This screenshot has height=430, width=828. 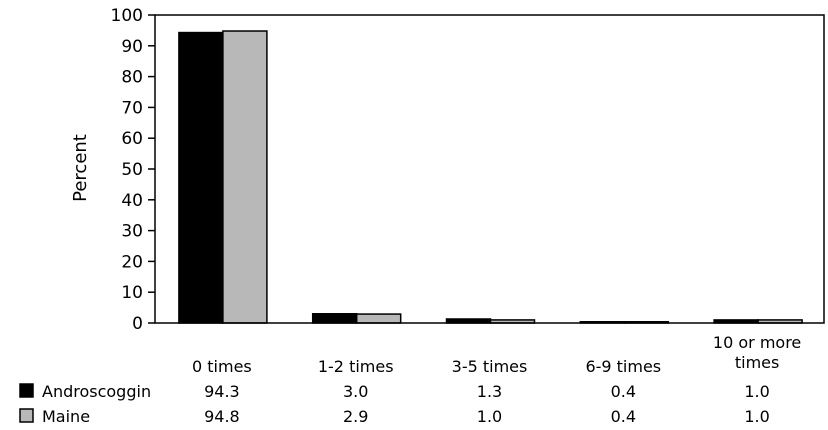 What do you see at coordinates (489, 416) in the screenshot?
I see `table-value-maine-3-5-times: 1.0` at bounding box center [489, 416].